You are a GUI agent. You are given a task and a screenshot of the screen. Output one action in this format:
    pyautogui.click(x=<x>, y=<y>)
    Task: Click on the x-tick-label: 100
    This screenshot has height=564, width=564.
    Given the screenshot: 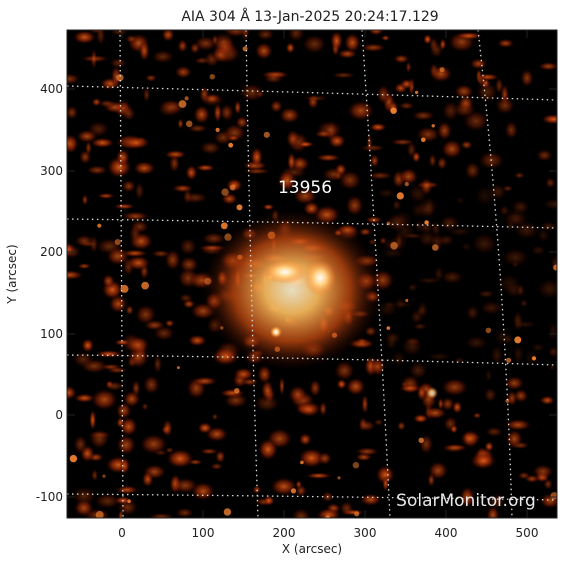 What is the action you would take?
    pyautogui.click(x=203, y=533)
    